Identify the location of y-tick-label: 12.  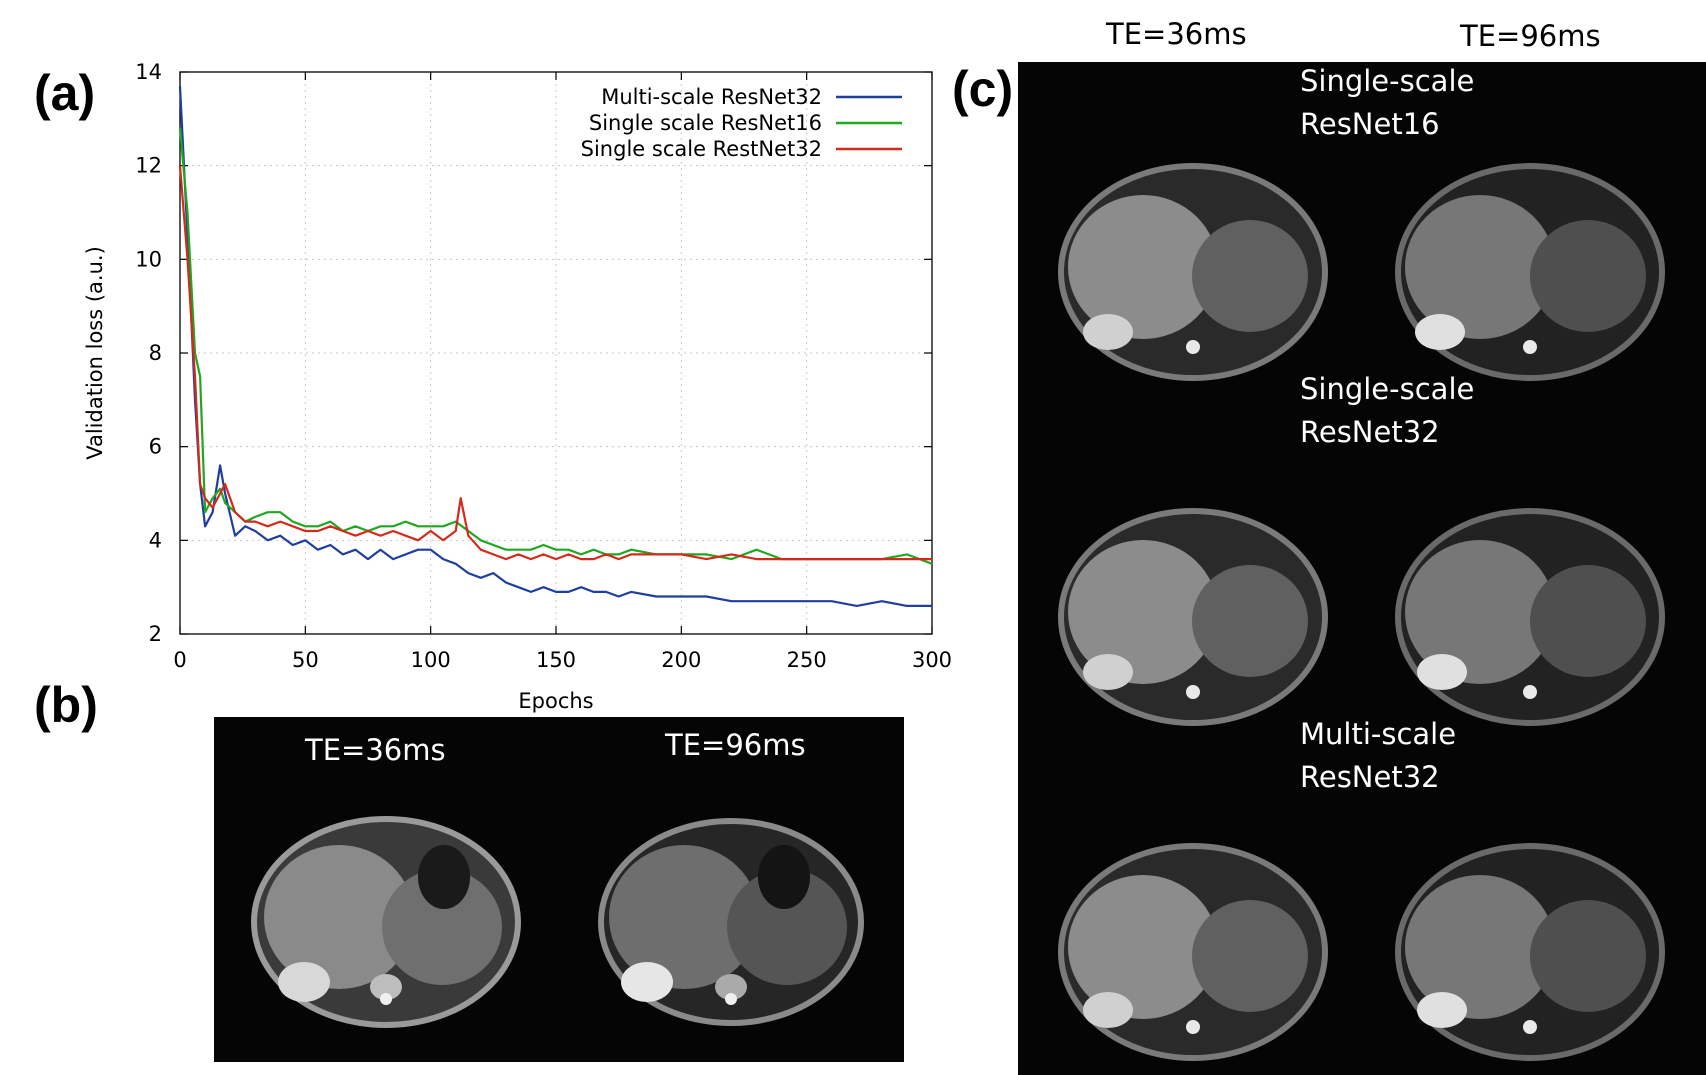
(148, 166).